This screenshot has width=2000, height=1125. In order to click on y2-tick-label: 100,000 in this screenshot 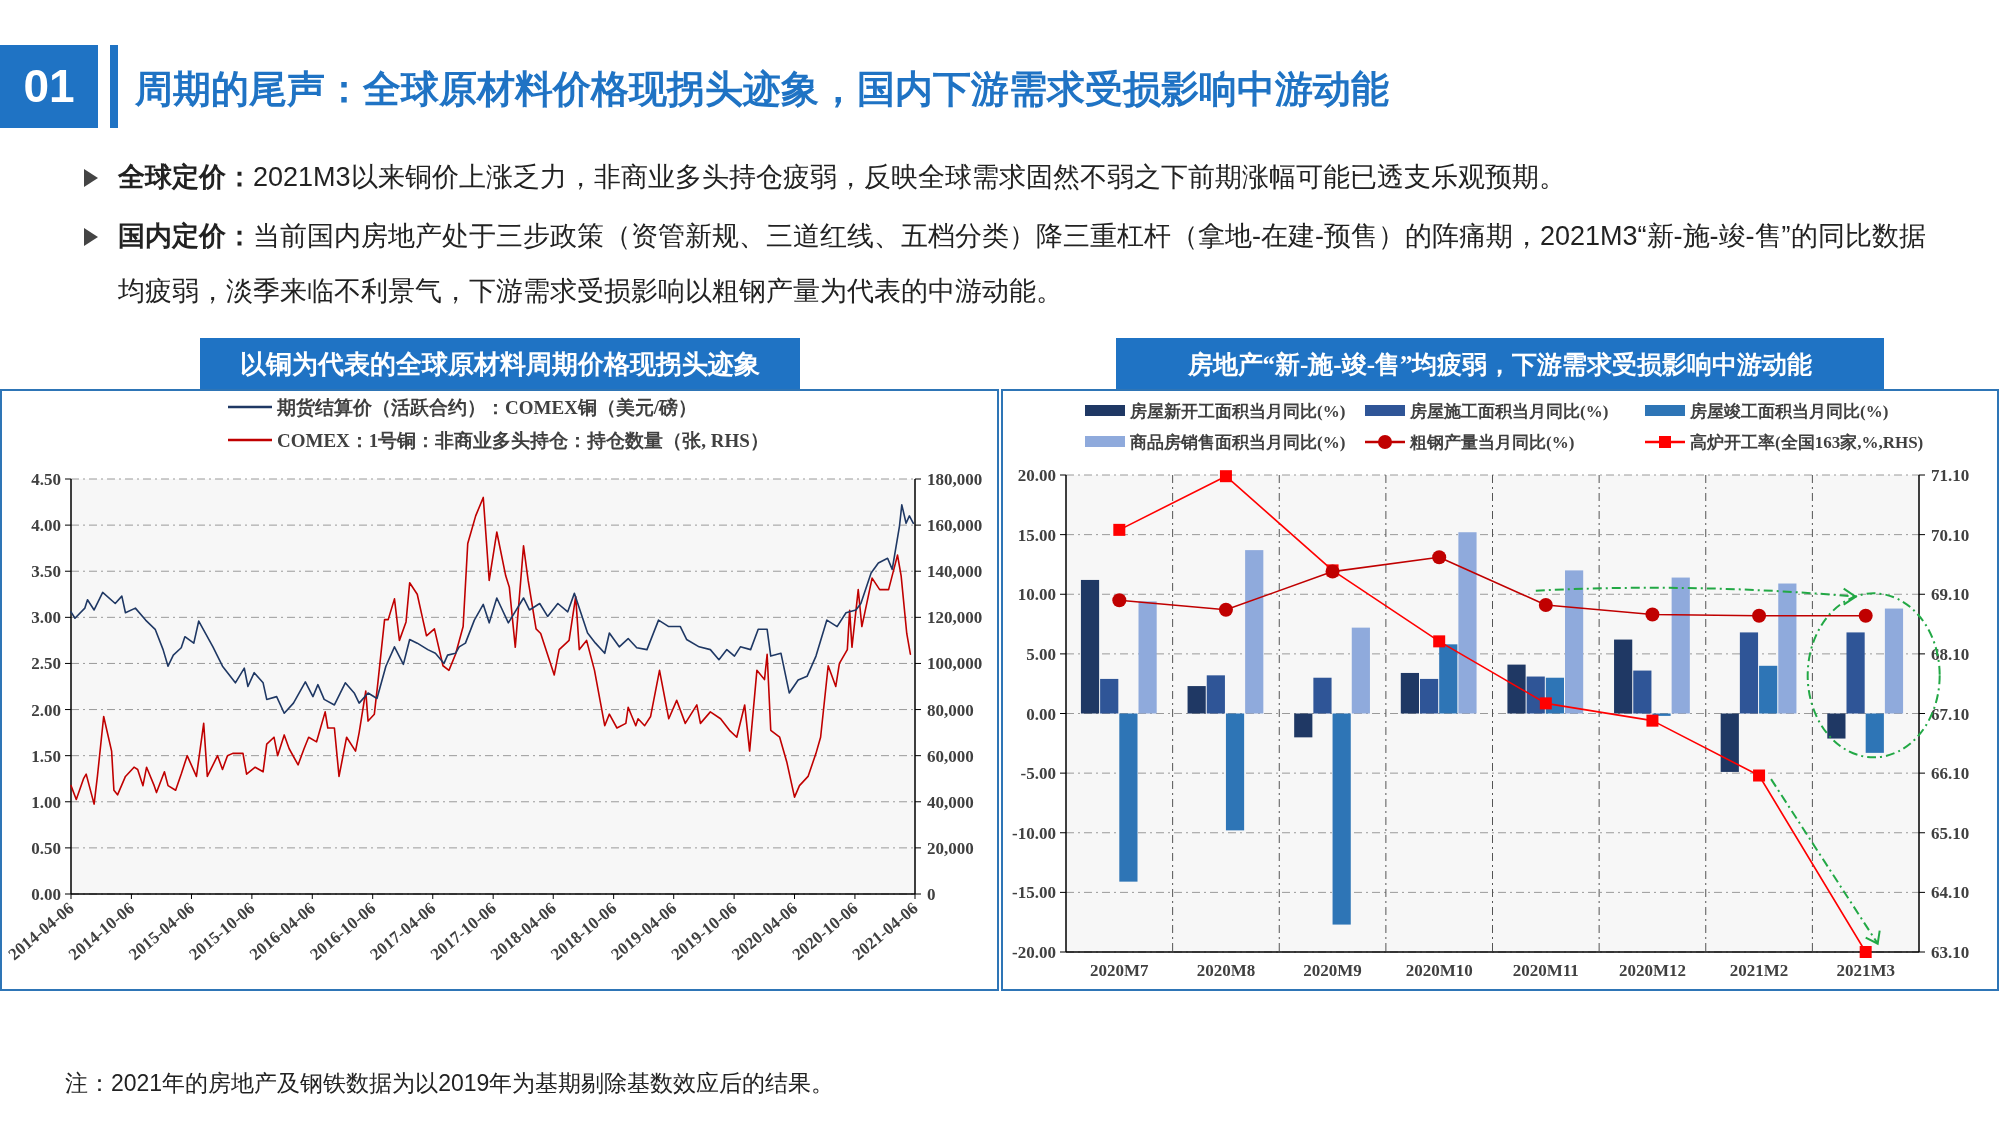, I will do `click(955, 664)`.